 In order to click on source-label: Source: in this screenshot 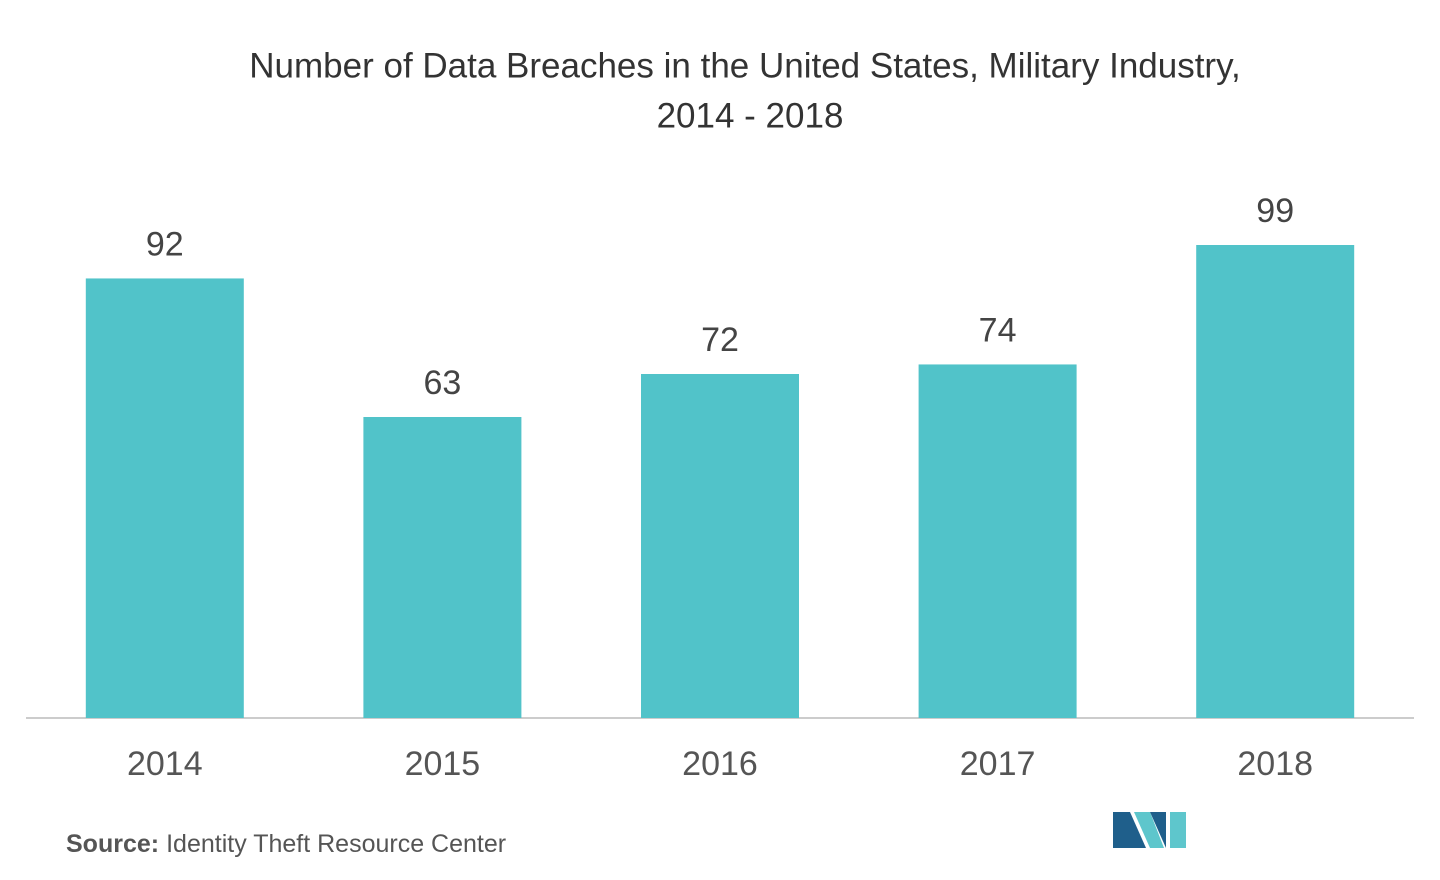, I will do `click(112, 844)`.